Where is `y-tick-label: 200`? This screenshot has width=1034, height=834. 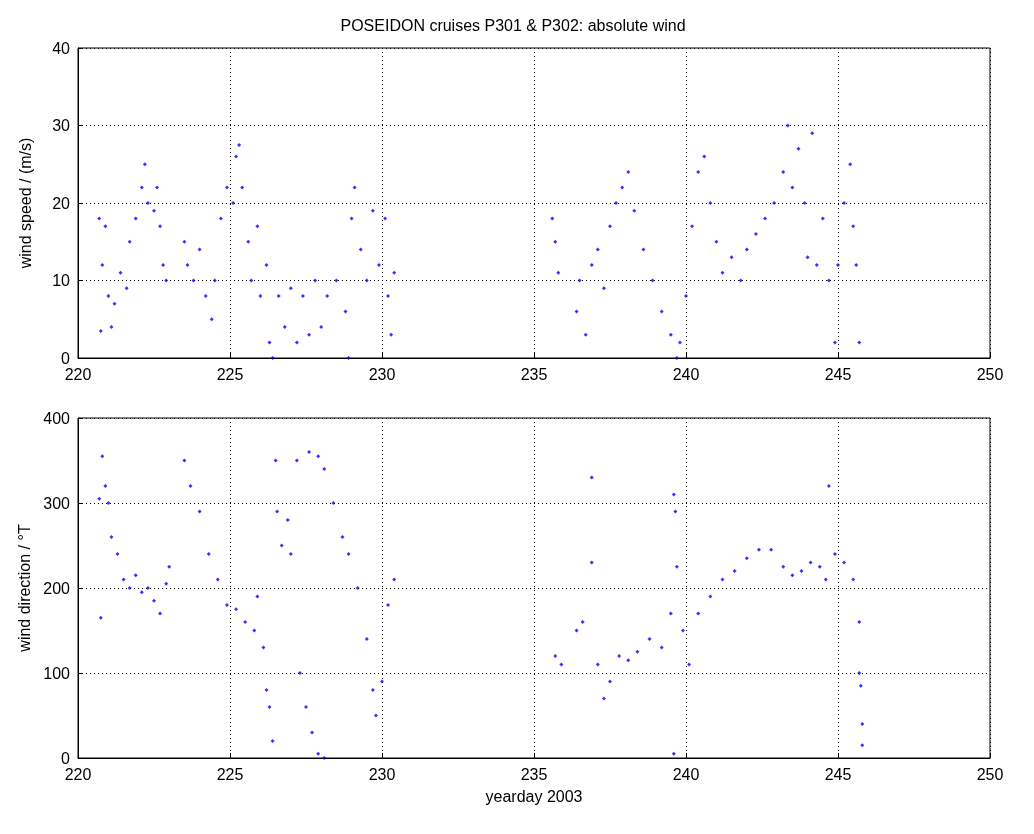 y-tick-label: 200 is located at coordinates (57, 588).